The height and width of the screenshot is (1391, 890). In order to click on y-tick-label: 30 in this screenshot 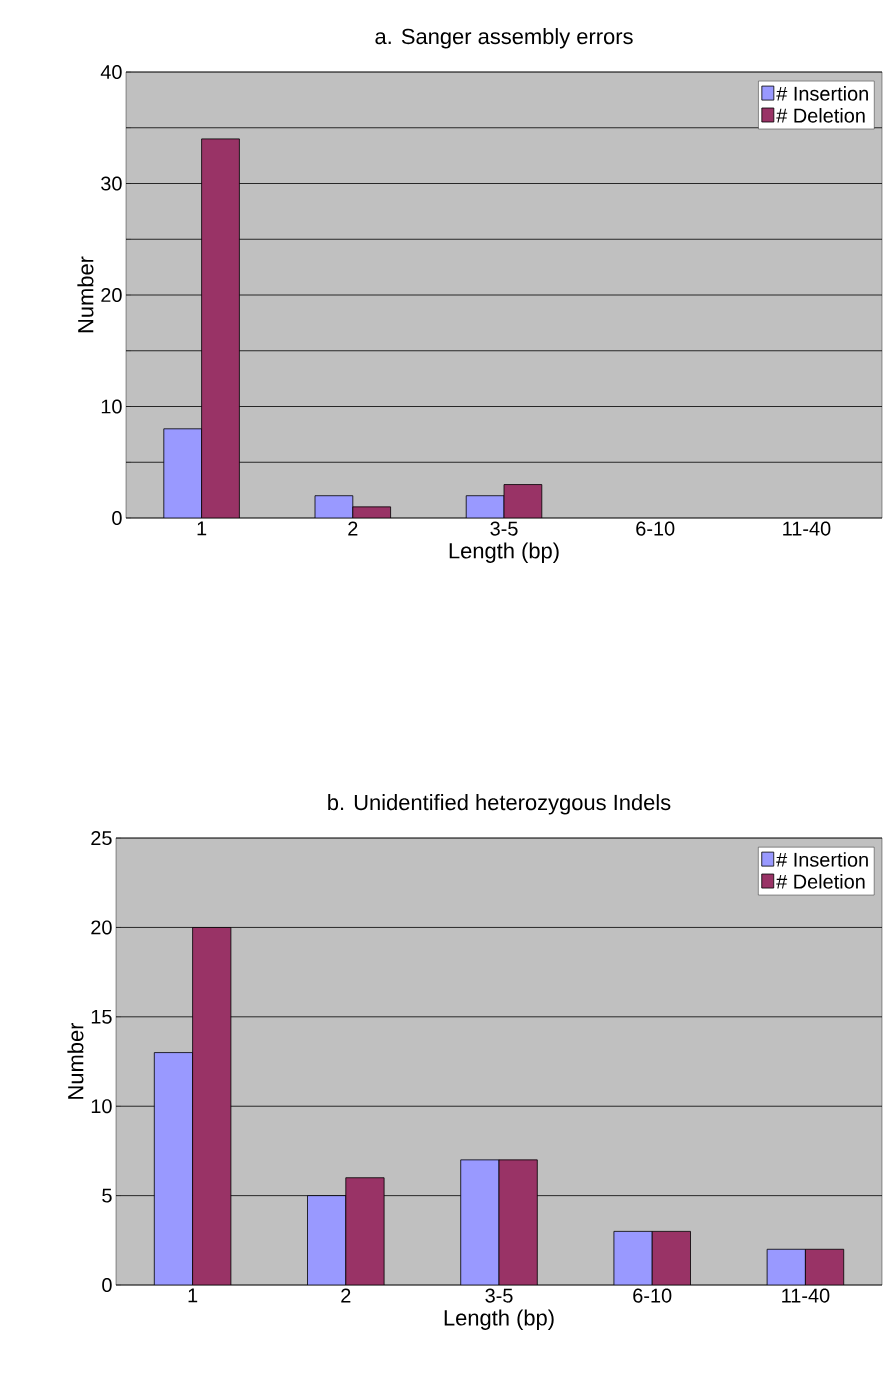, I will do `click(111, 183)`.